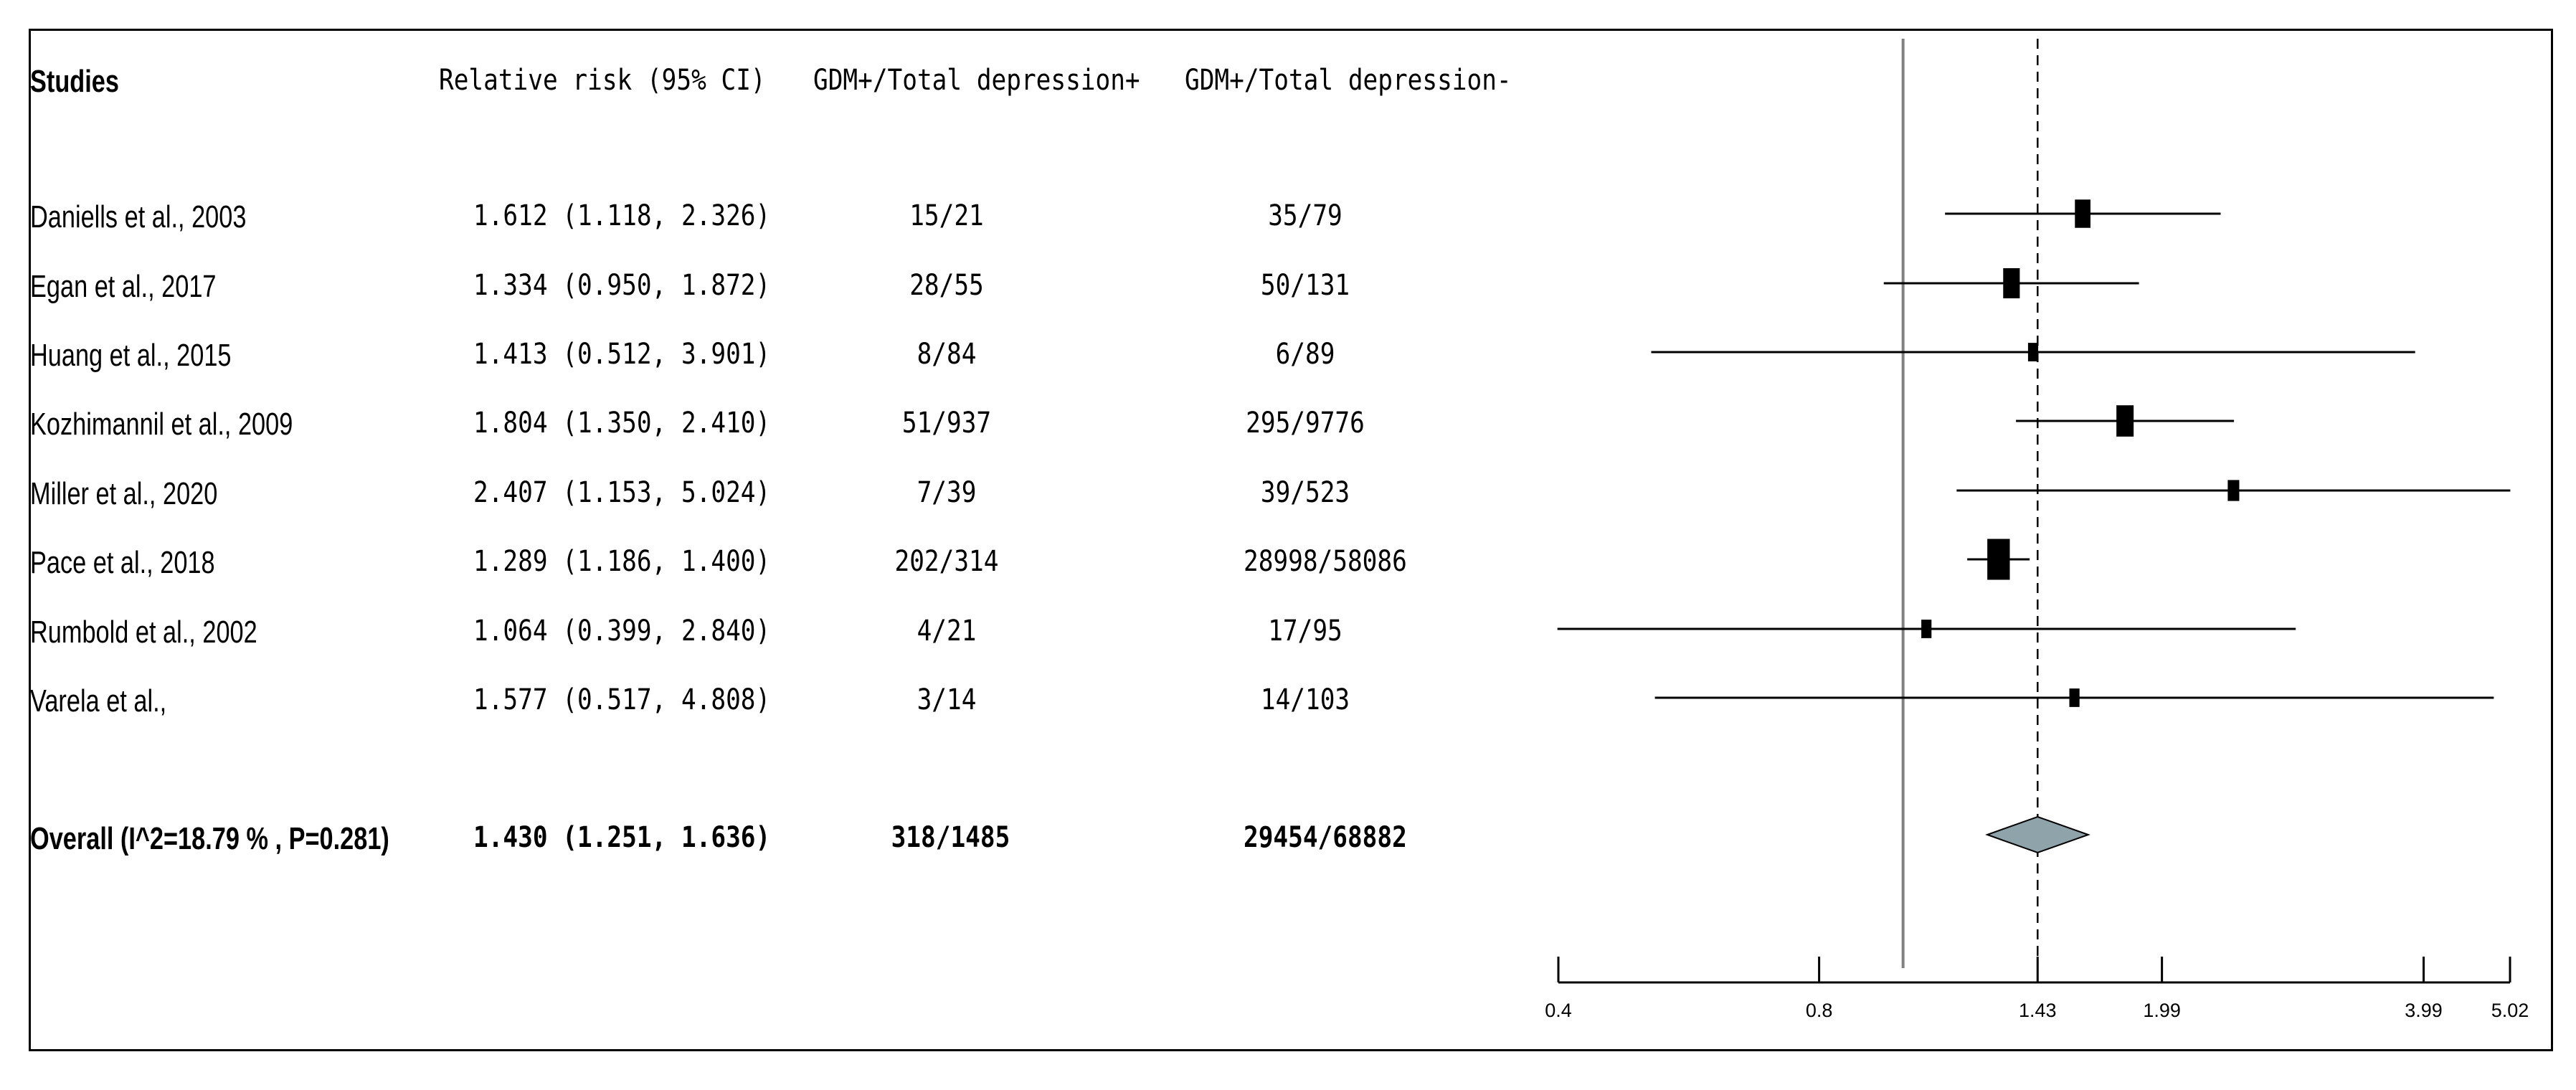 The height and width of the screenshot is (1090, 2576). I want to click on study-label: Daniells et al., 2003, so click(138, 216).